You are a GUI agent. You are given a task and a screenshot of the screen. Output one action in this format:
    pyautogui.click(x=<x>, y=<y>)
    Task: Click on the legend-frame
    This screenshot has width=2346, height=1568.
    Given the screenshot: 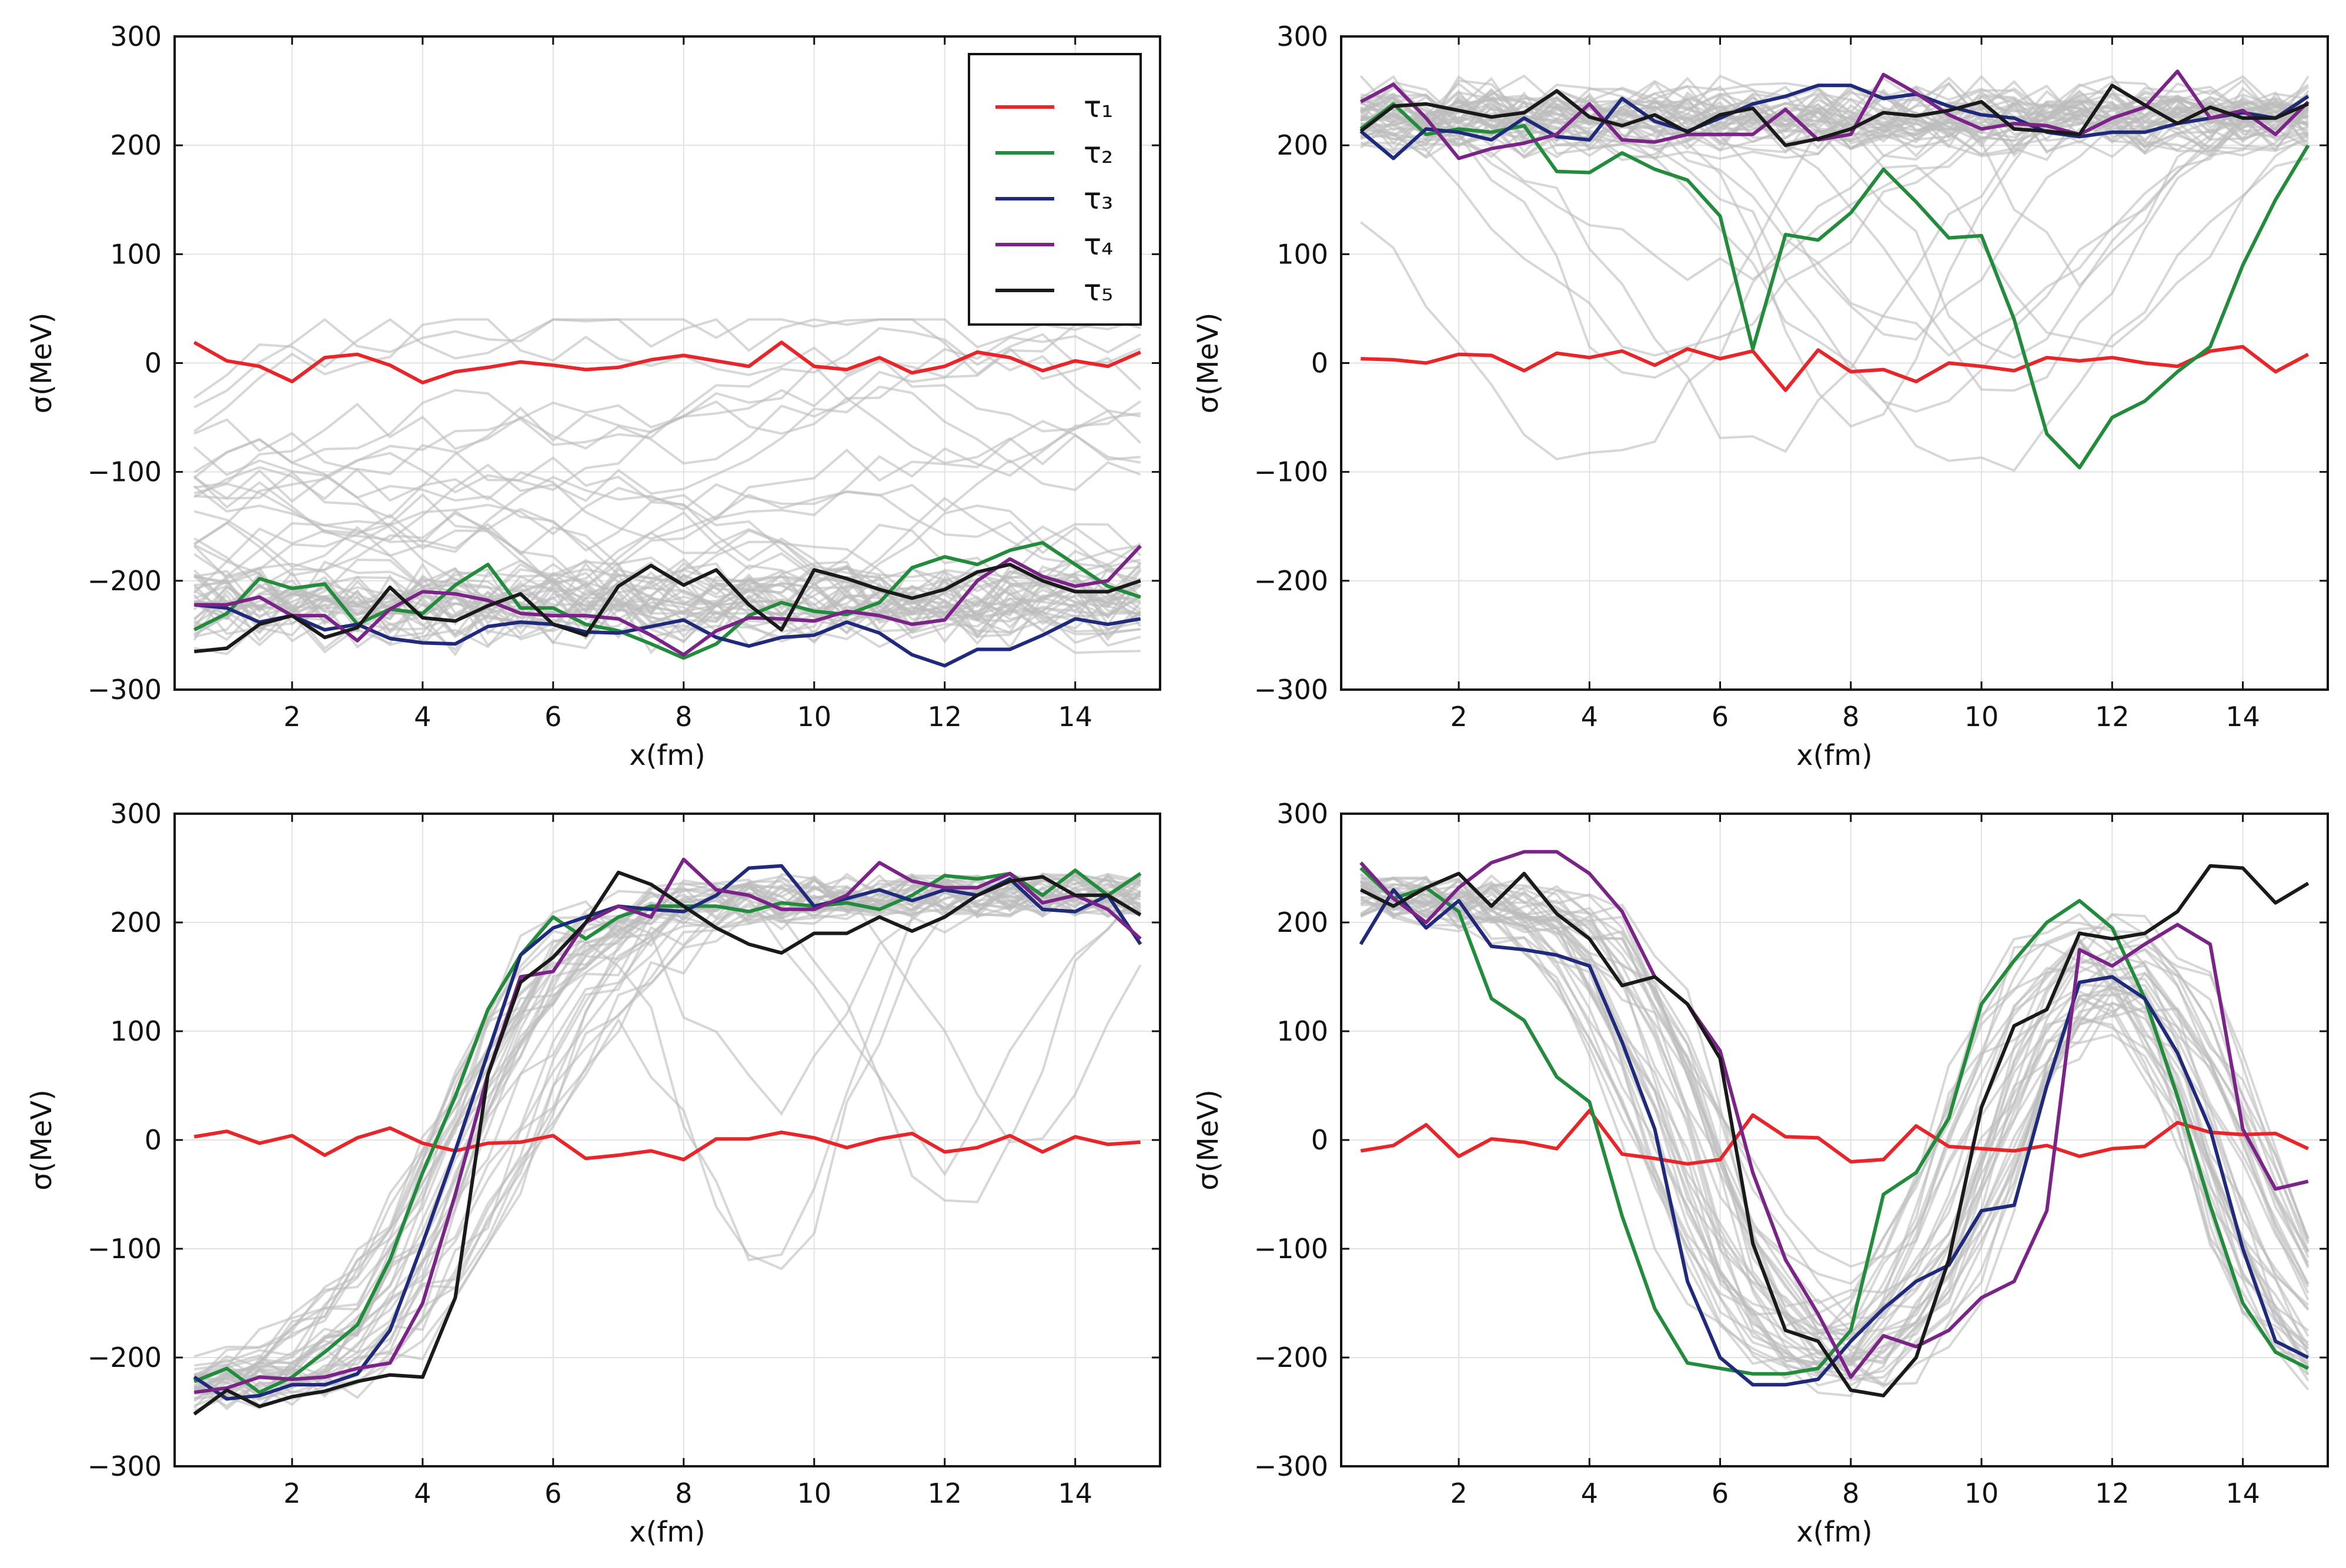 What is the action you would take?
    pyautogui.click(x=1055, y=189)
    